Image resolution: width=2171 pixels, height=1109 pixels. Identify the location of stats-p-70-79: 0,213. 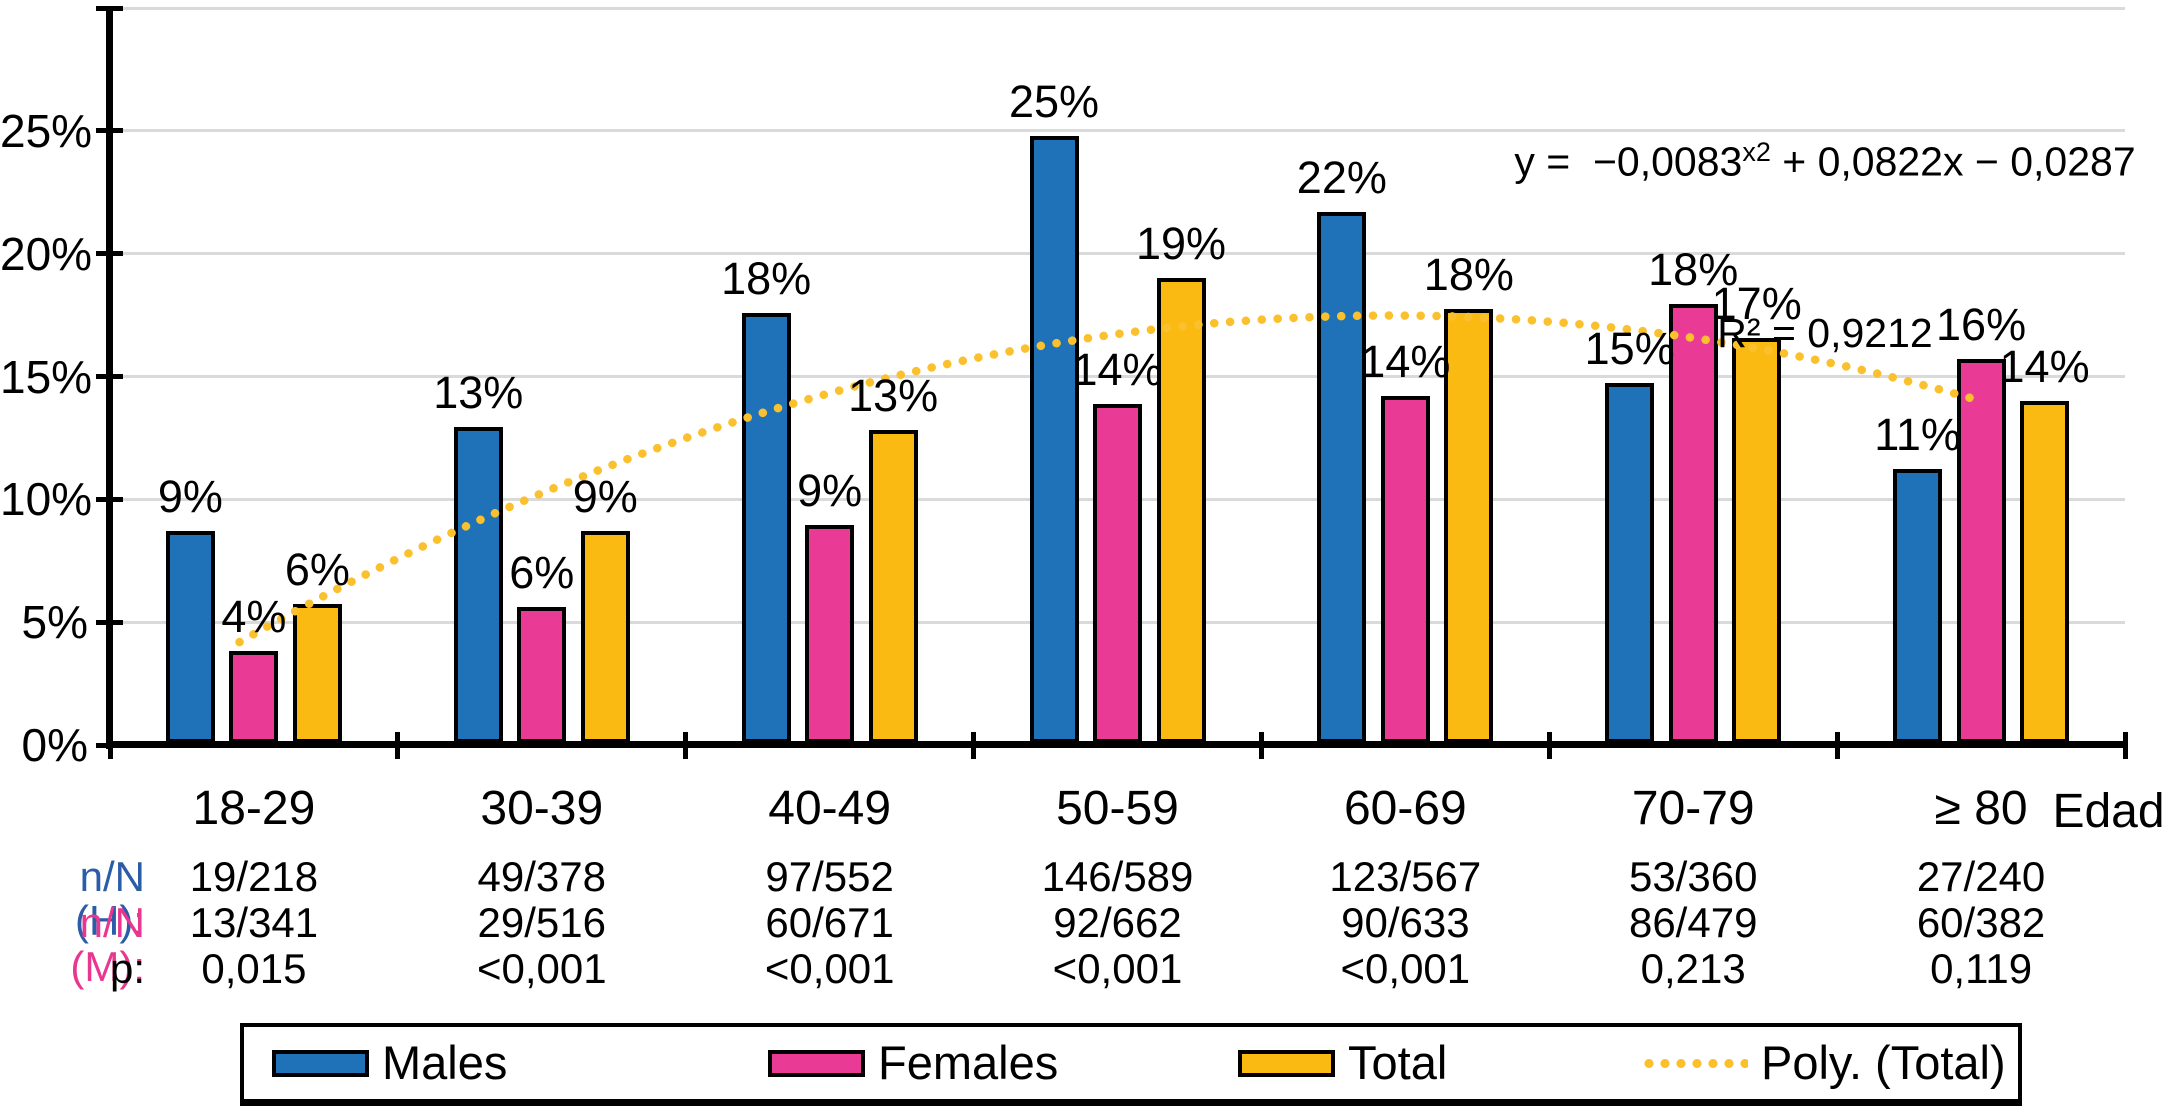
(1693, 968).